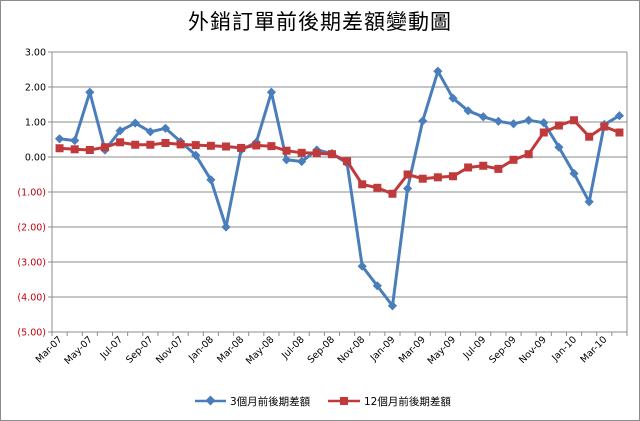  What do you see at coordinates (31, 333) in the screenshot?
I see `y-tick-label: (5.00)` at bounding box center [31, 333].